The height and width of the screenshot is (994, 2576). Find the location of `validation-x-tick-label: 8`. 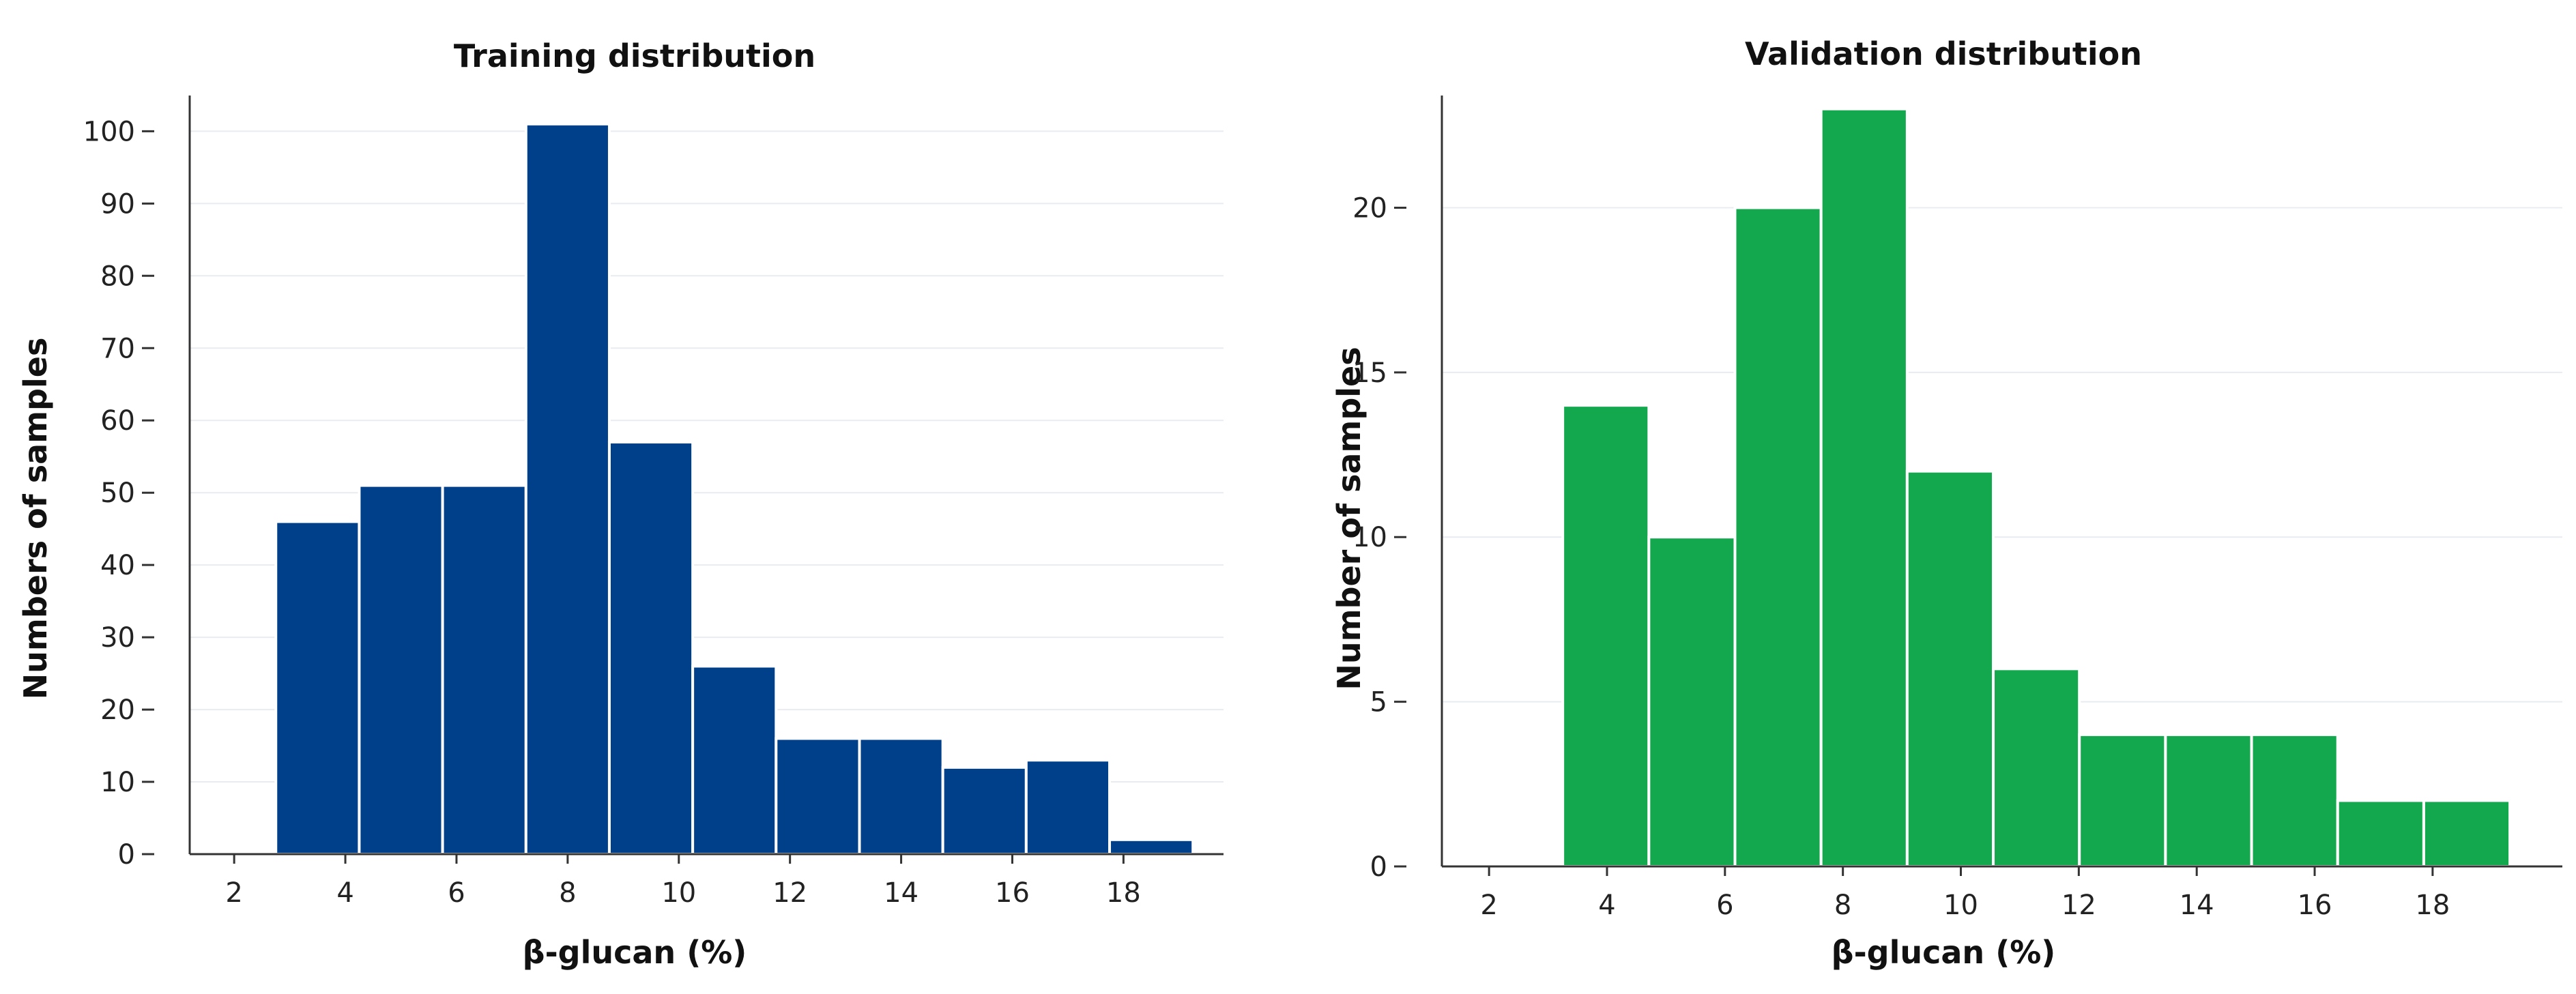

validation-x-tick-label: 8 is located at coordinates (1842, 905).